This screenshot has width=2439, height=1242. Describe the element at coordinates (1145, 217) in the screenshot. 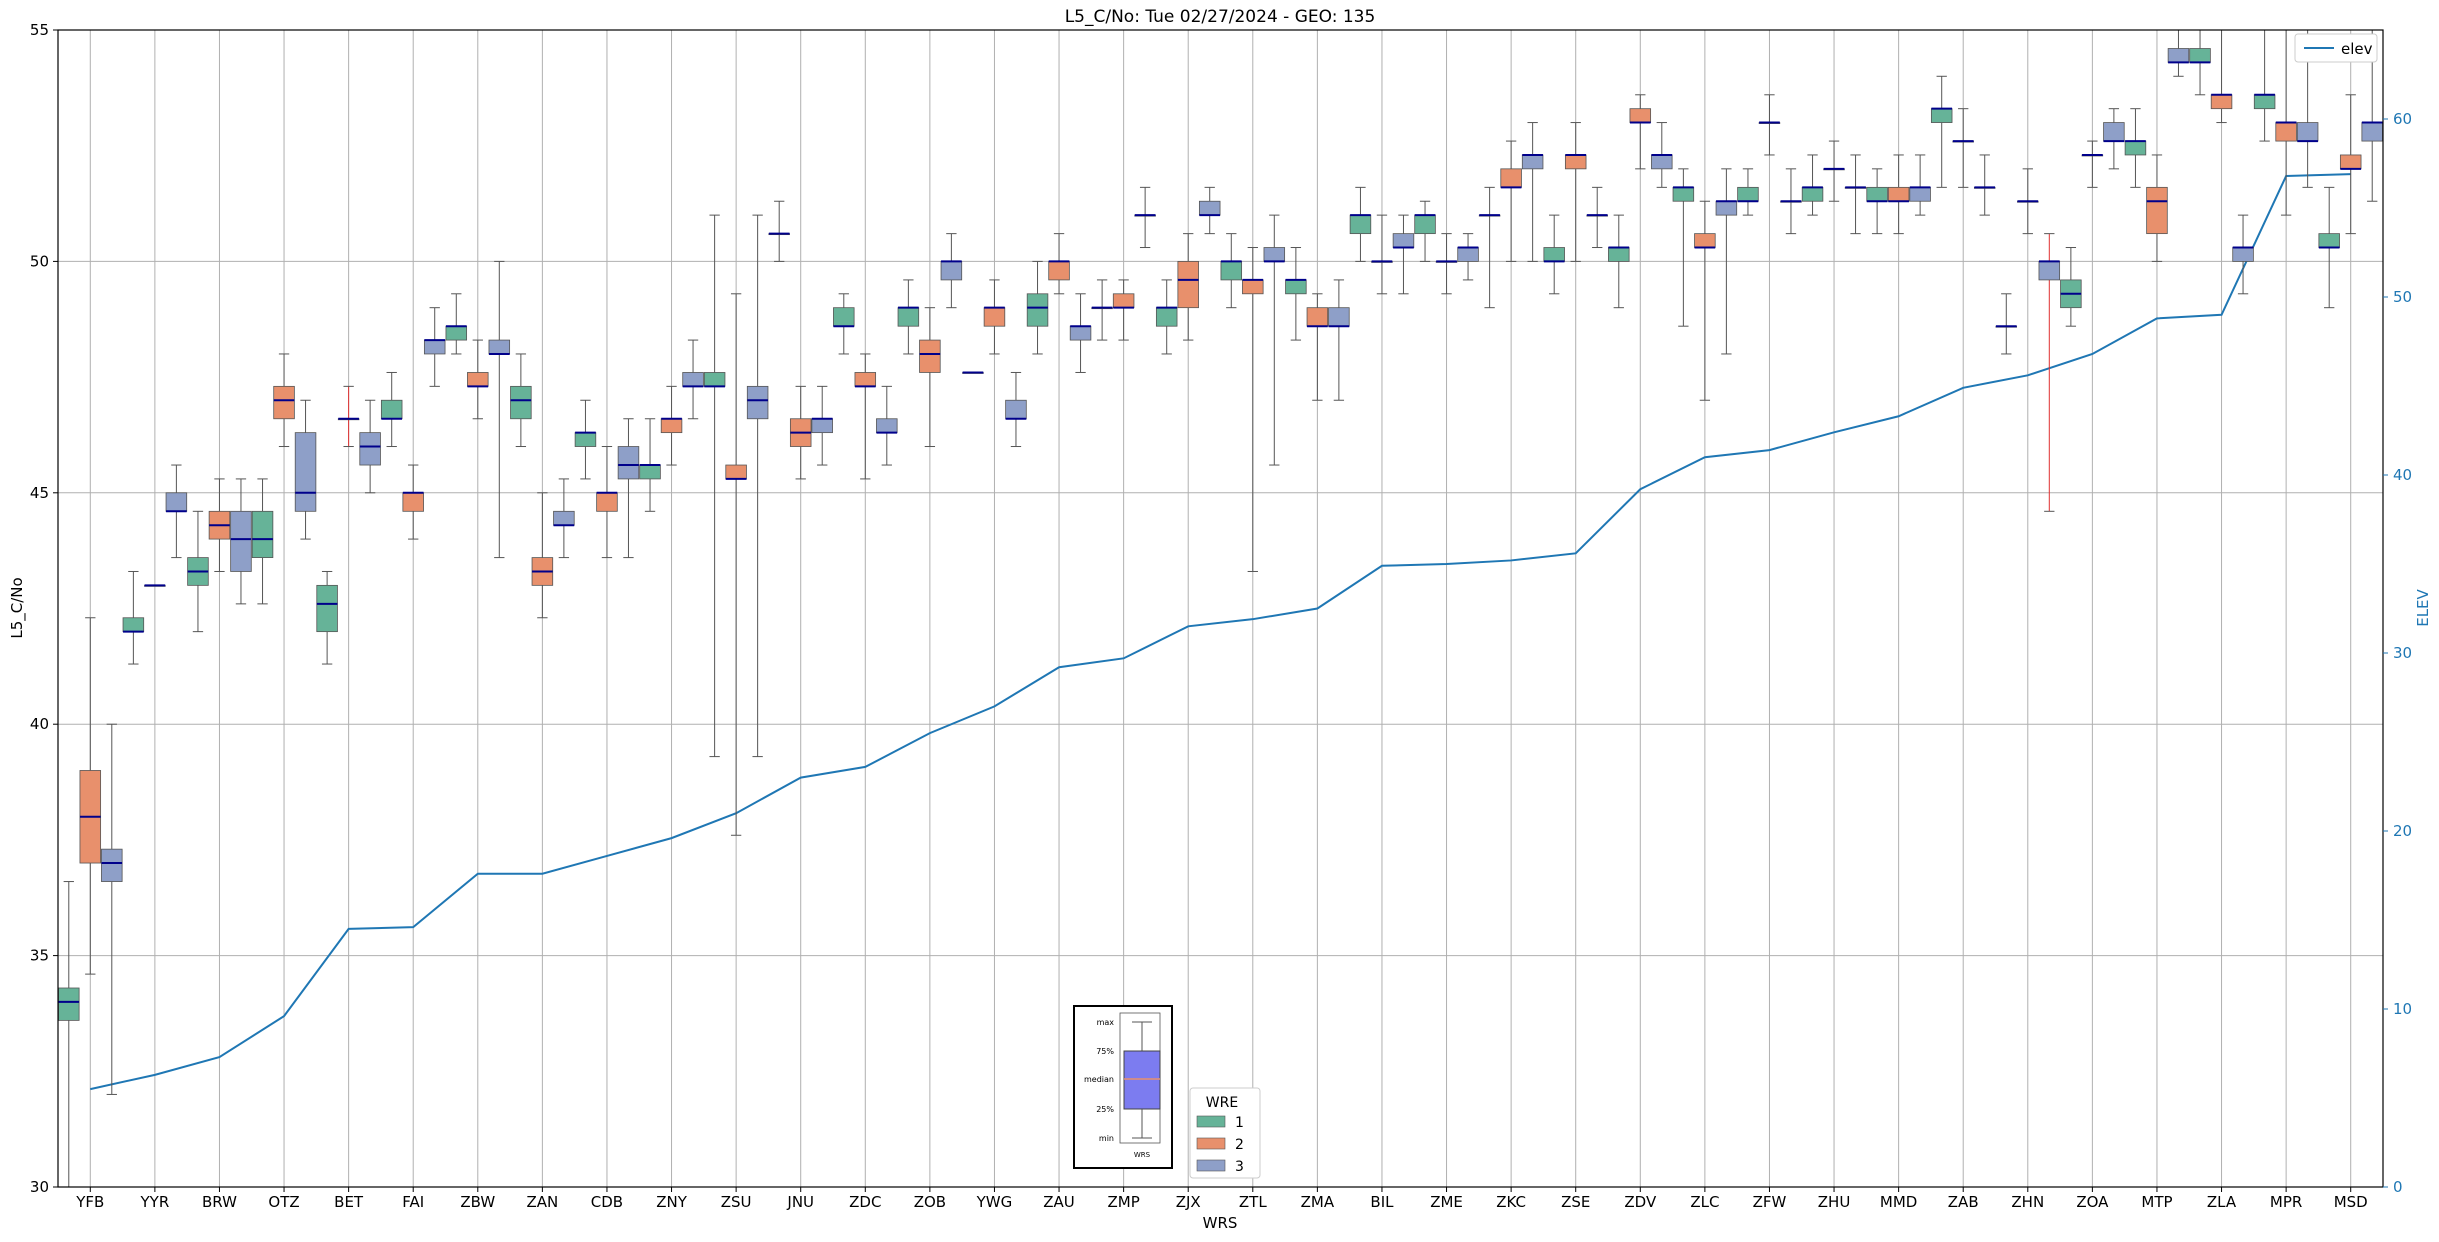

I see `box-zmp-wre3` at that location.